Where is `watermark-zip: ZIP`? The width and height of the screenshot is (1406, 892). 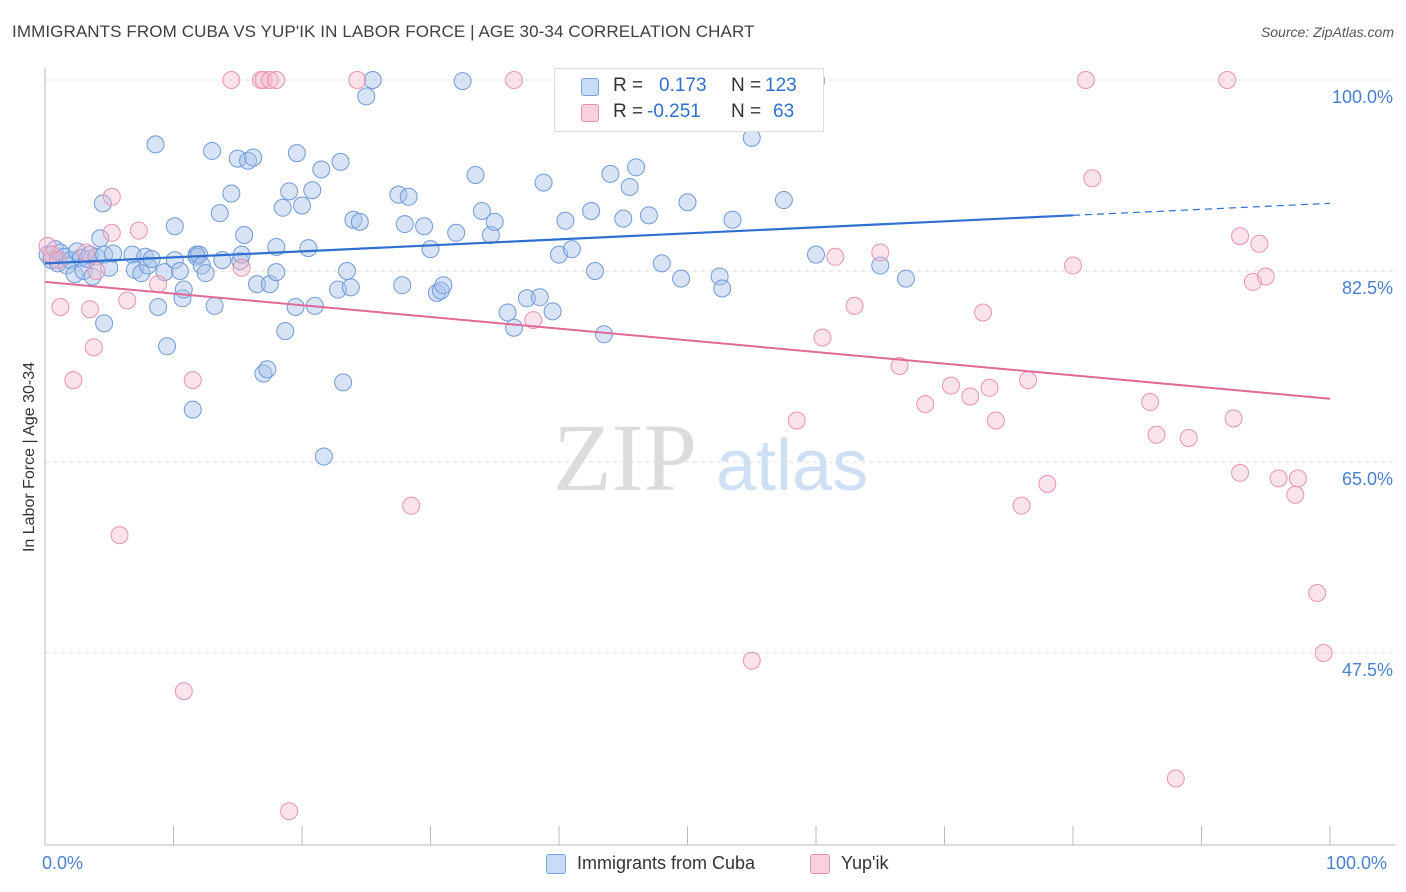 watermark-zip: ZIP is located at coordinates (625, 457).